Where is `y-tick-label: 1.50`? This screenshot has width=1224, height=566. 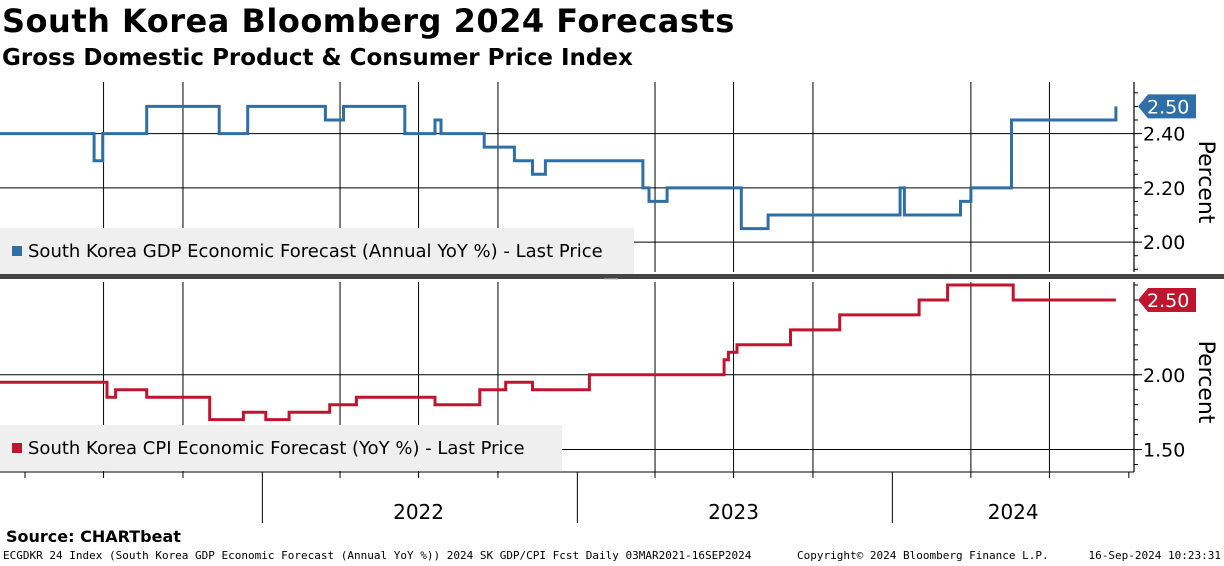
y-tick-label: 1.50 is located at coordinates (1164, 451).